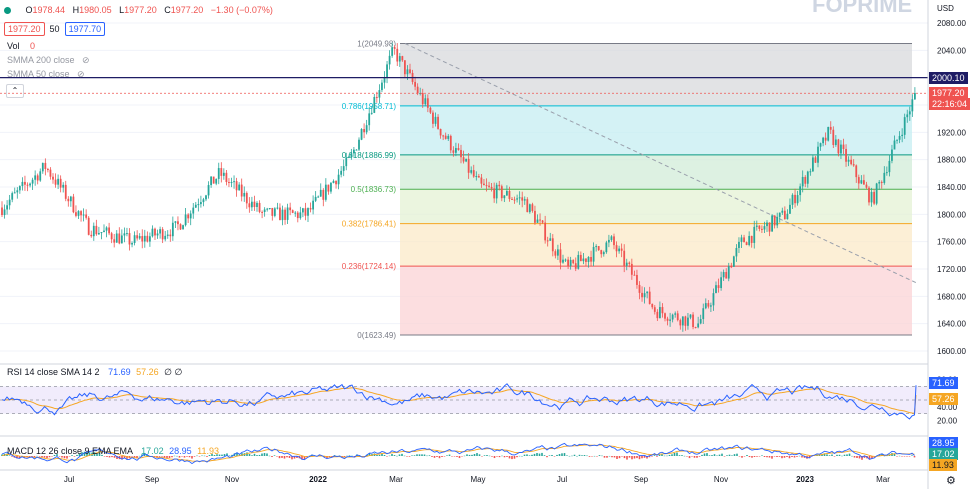 Image resolution: width=975 pixels, height=489 pixels. Describe the element at coordinates (15, 91) in the screenshot. I see `collapse-legend-icon: ⌃` at that location.